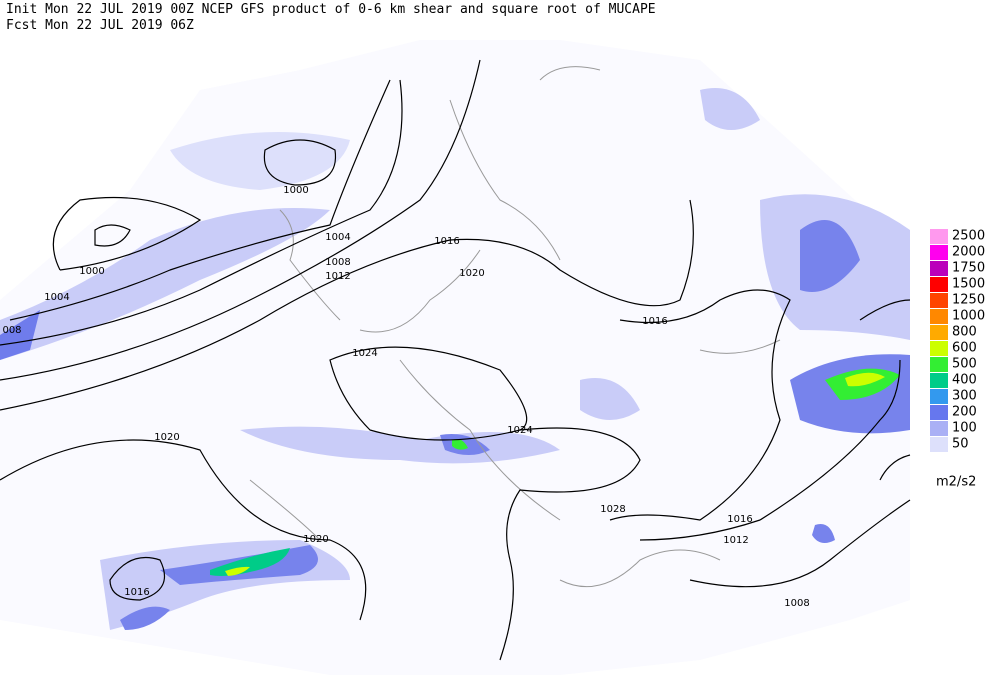 Image resolution: width=1000 pixels, height=680 pixels. What do you see at coordinates (612, 509) in the screenshot?
I see `isobar-label: 1028` at bounding box center [612, 509].